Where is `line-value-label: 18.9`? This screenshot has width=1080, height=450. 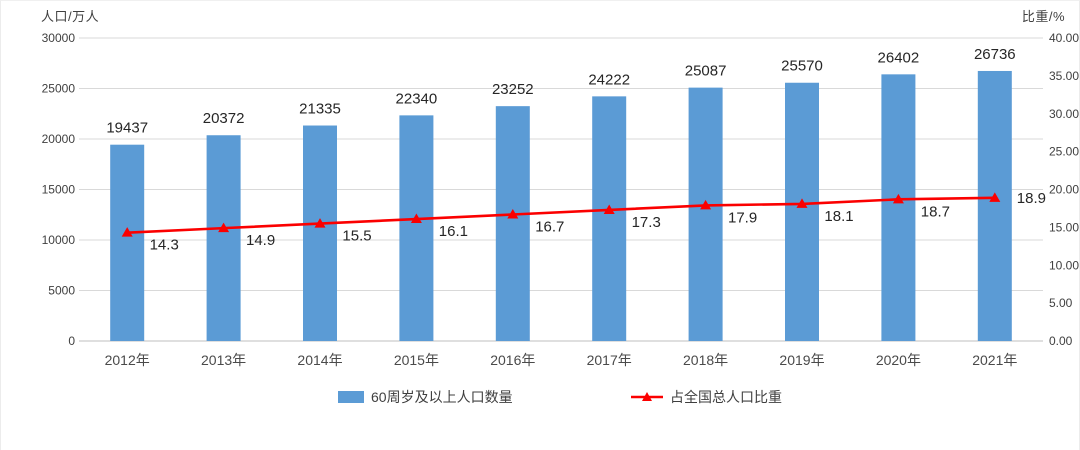
line-value-label: 18.9 is located at coordinates (1031, 198).